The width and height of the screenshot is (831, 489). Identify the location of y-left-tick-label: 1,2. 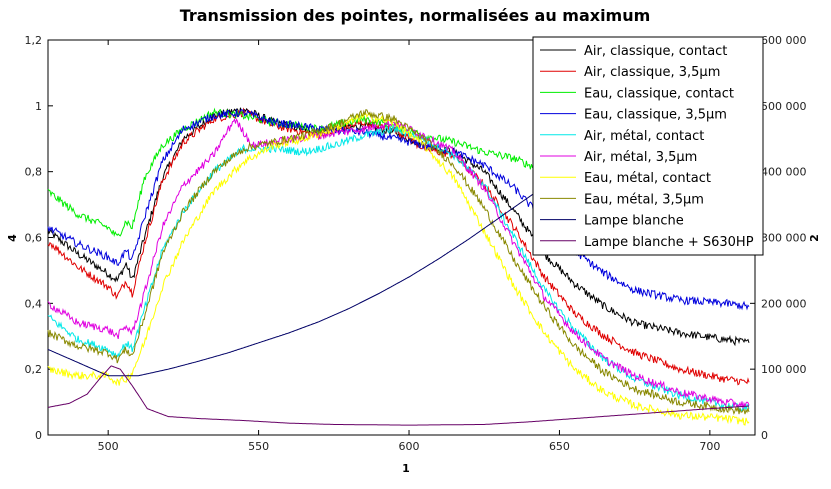
(34, 40).